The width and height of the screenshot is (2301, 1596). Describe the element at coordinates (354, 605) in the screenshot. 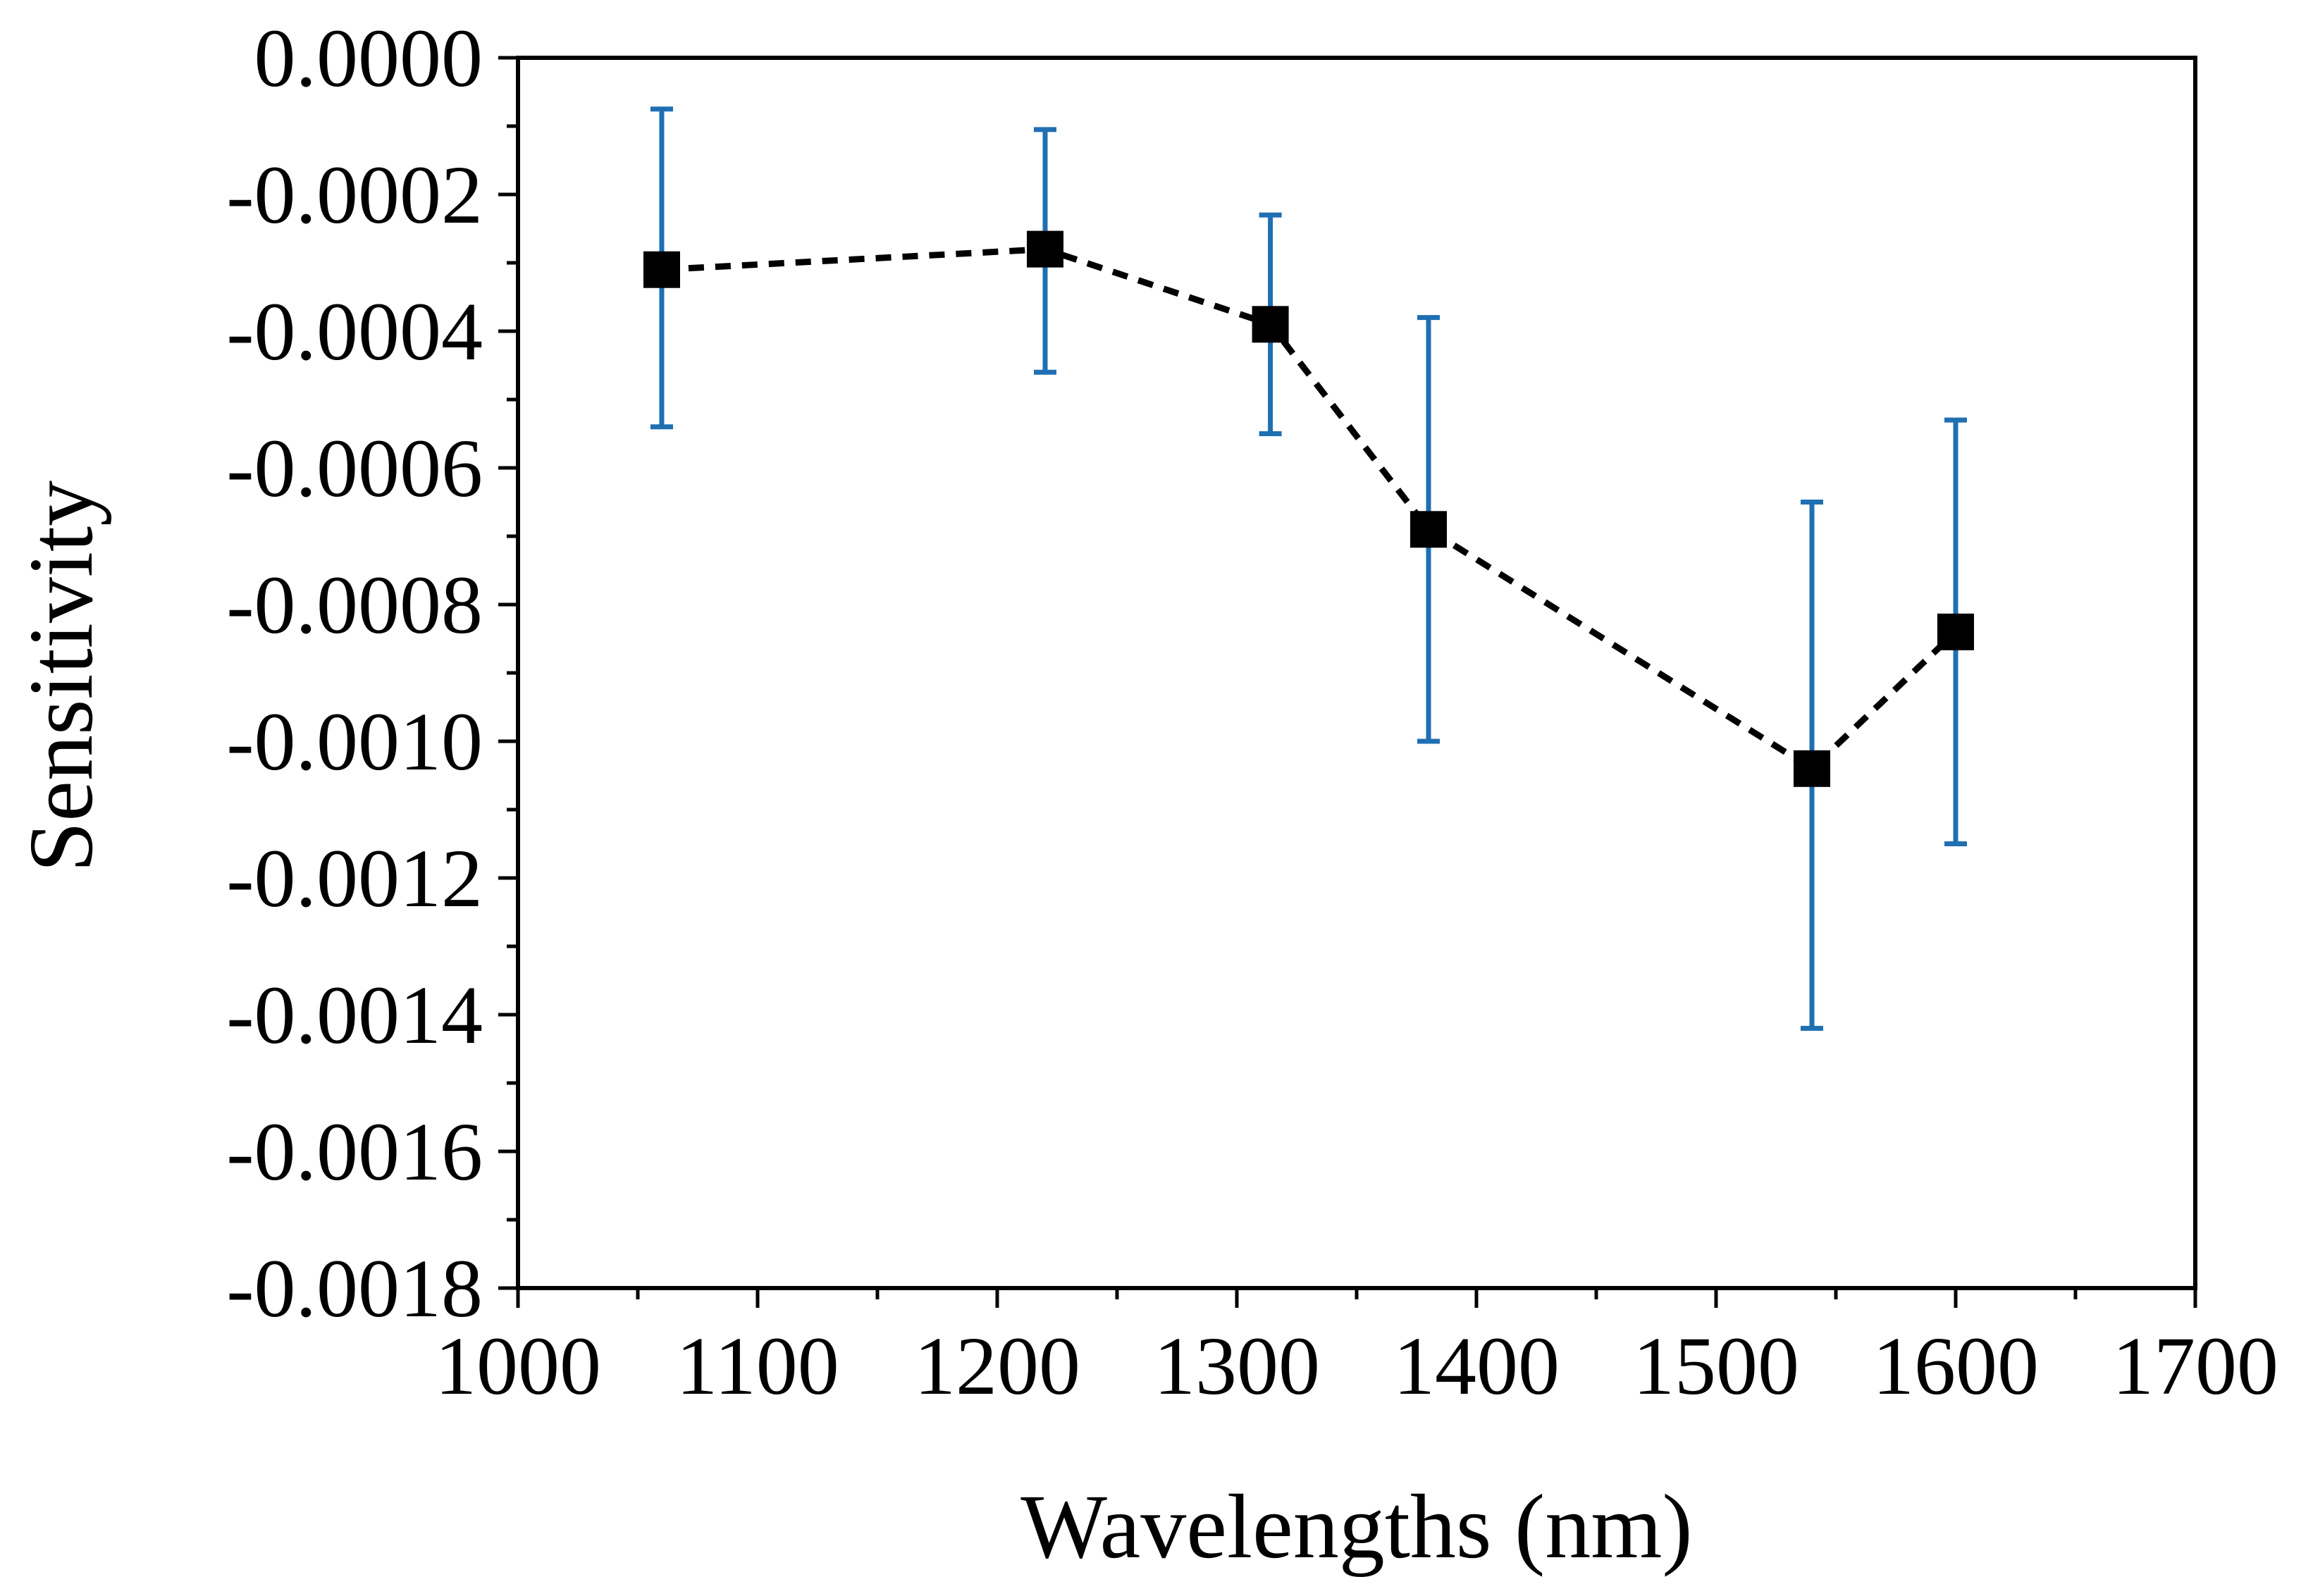

I see `y-tick-label: -0.0008` at that location.